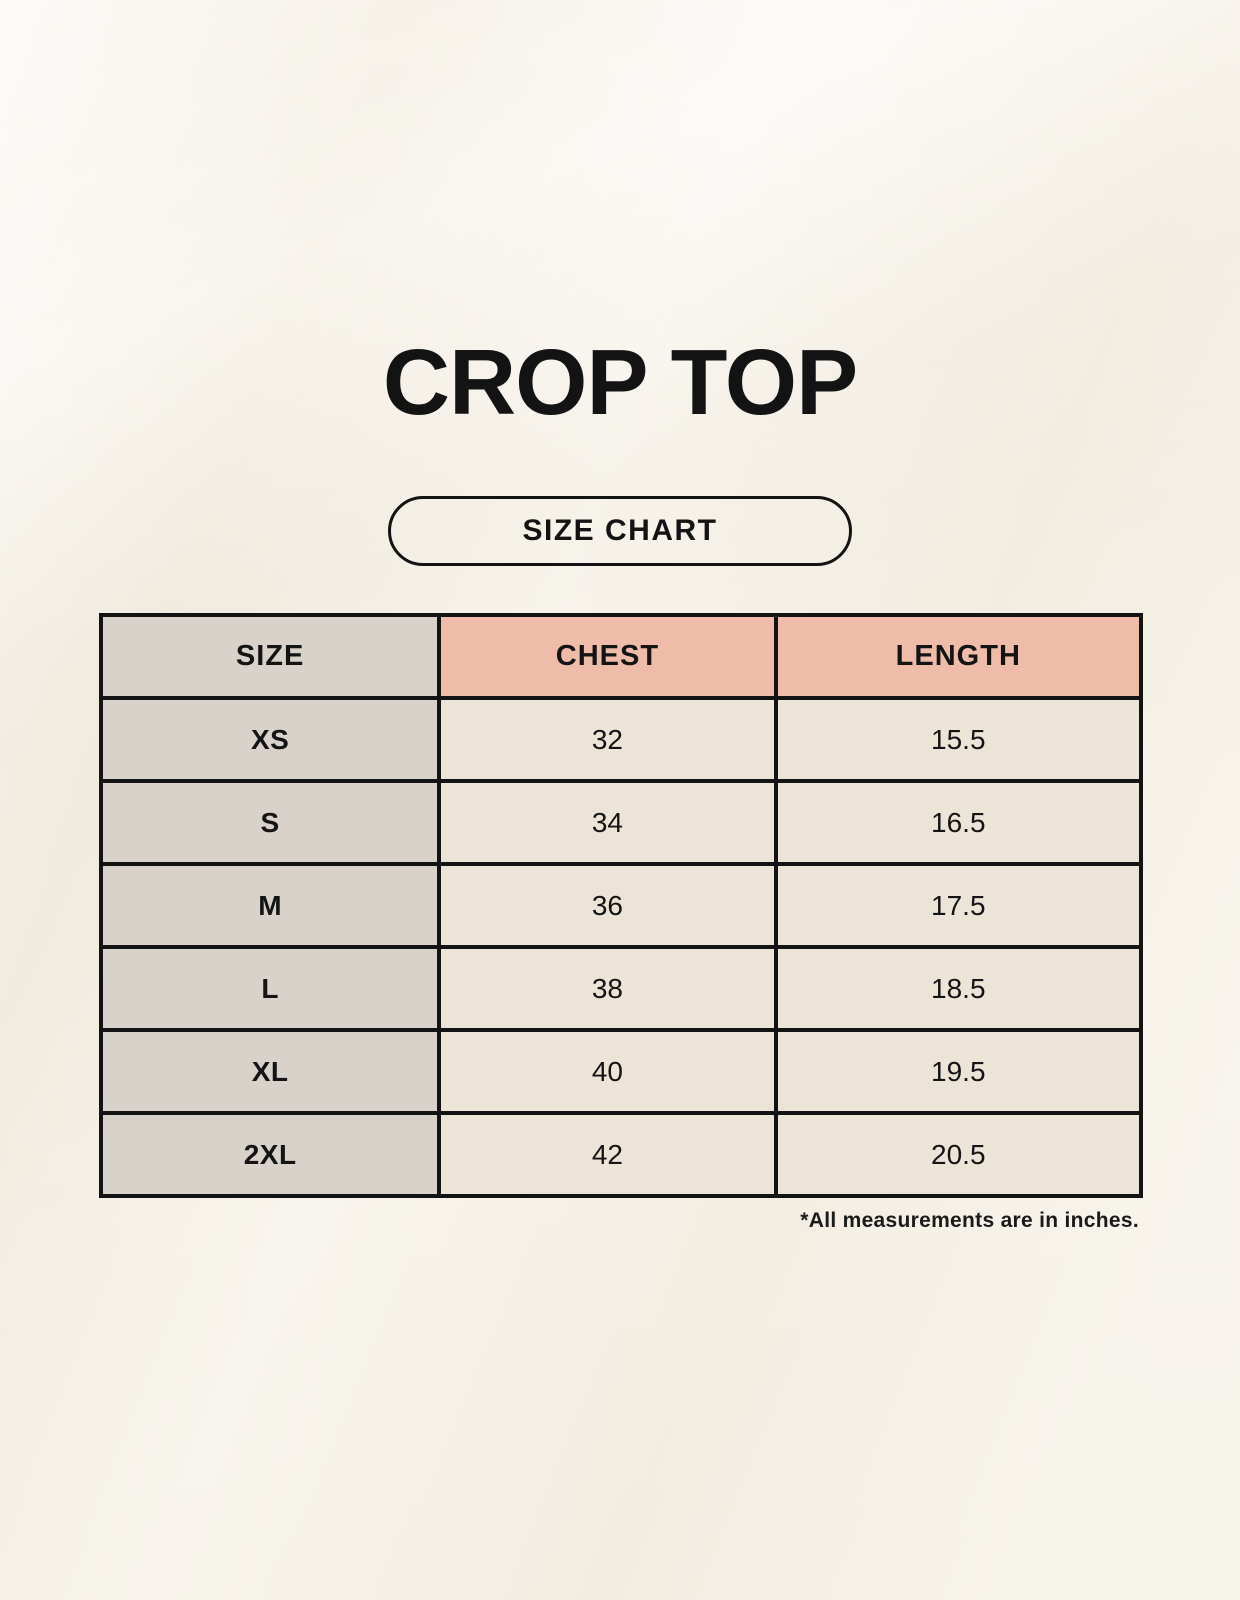 This screenshot has width=1240, height=1600. I want to click on table-row: M 36 17.5, so click(621, 905).